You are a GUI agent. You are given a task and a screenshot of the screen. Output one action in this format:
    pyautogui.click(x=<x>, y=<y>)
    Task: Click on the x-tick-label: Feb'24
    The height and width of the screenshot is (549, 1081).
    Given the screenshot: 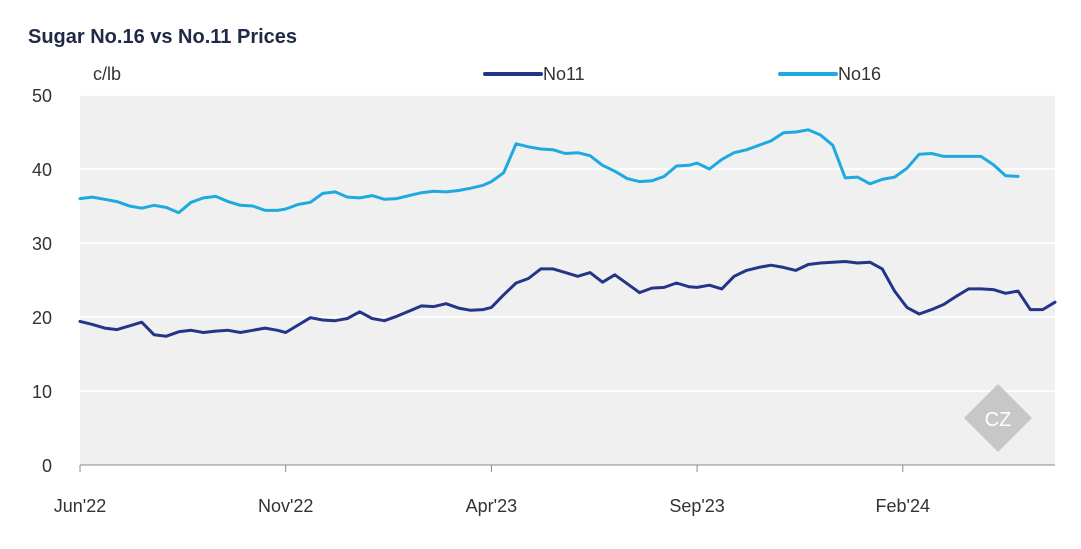 What is the action you would take?
    pyautogui.click(x=903, y=506)
    